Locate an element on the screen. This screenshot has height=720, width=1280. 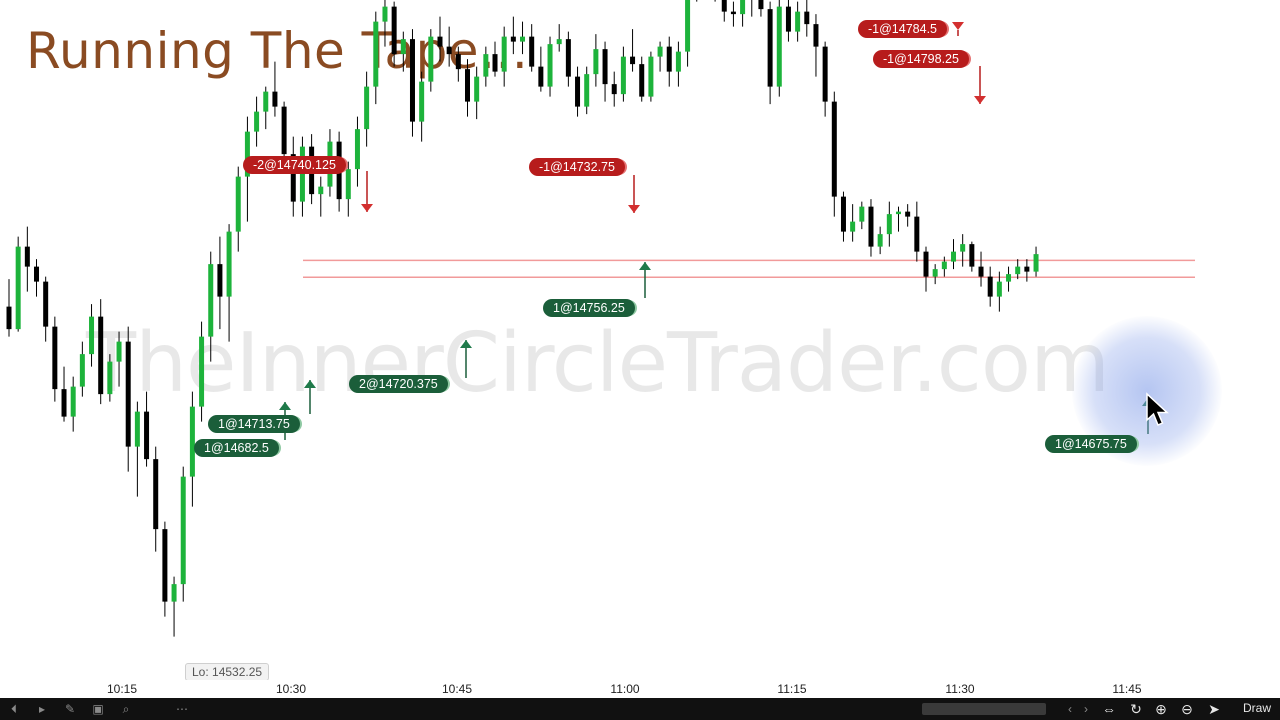
zoom-out-icon: ⊖ is located at coordinates (1187, 709).